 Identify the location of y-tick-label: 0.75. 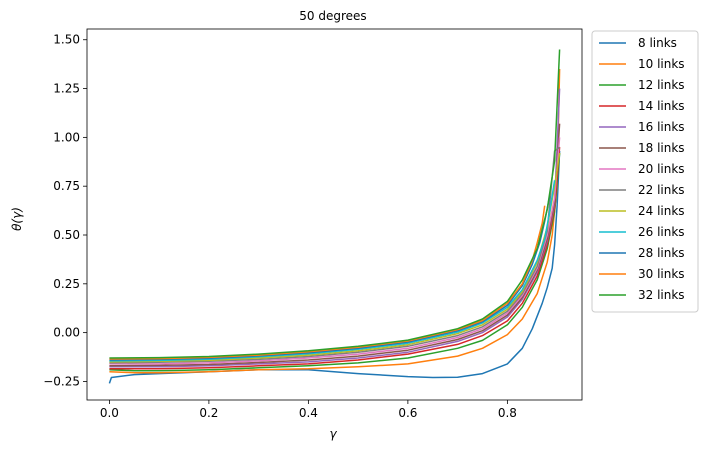
(66, 186).